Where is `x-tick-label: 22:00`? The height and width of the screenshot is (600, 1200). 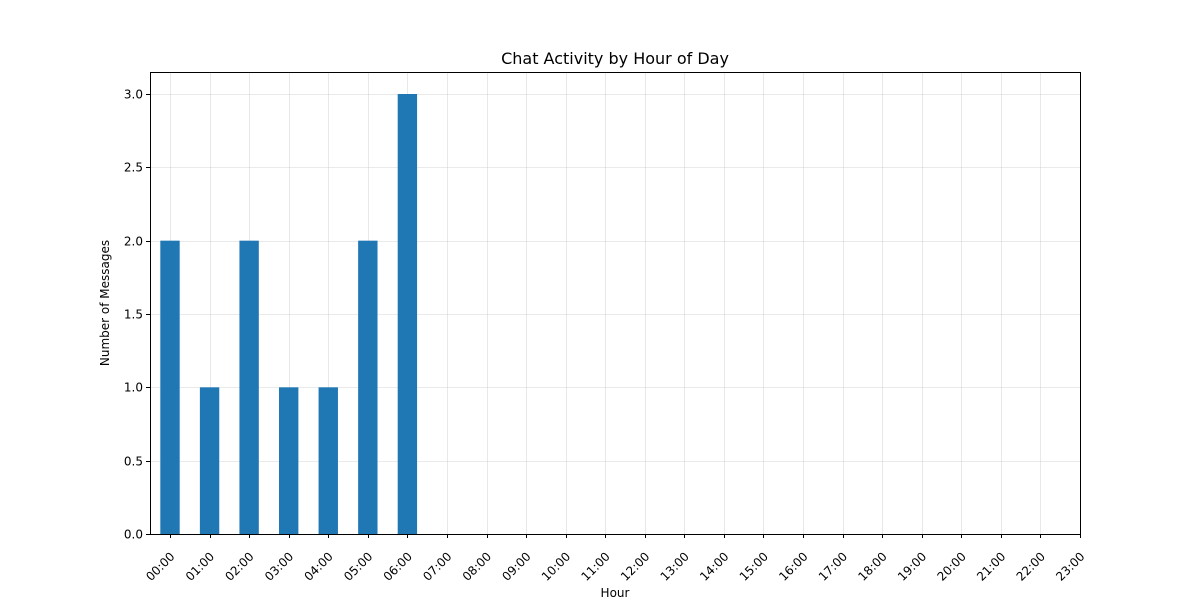 x-tick-label: 22:00 is located at coordinates (1031, 566).